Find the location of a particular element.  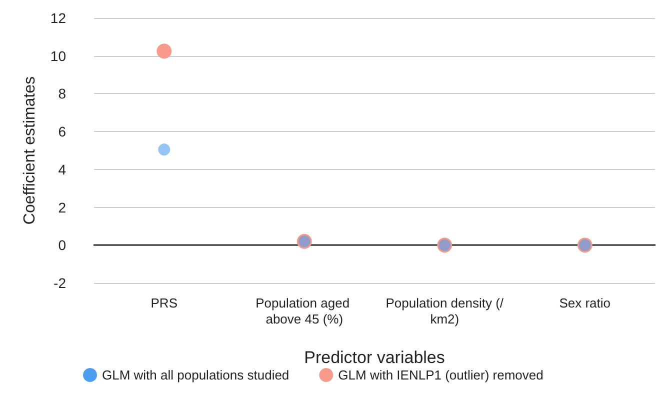

x-tick-label: Sex ratio is located at coordinates (585, 303).